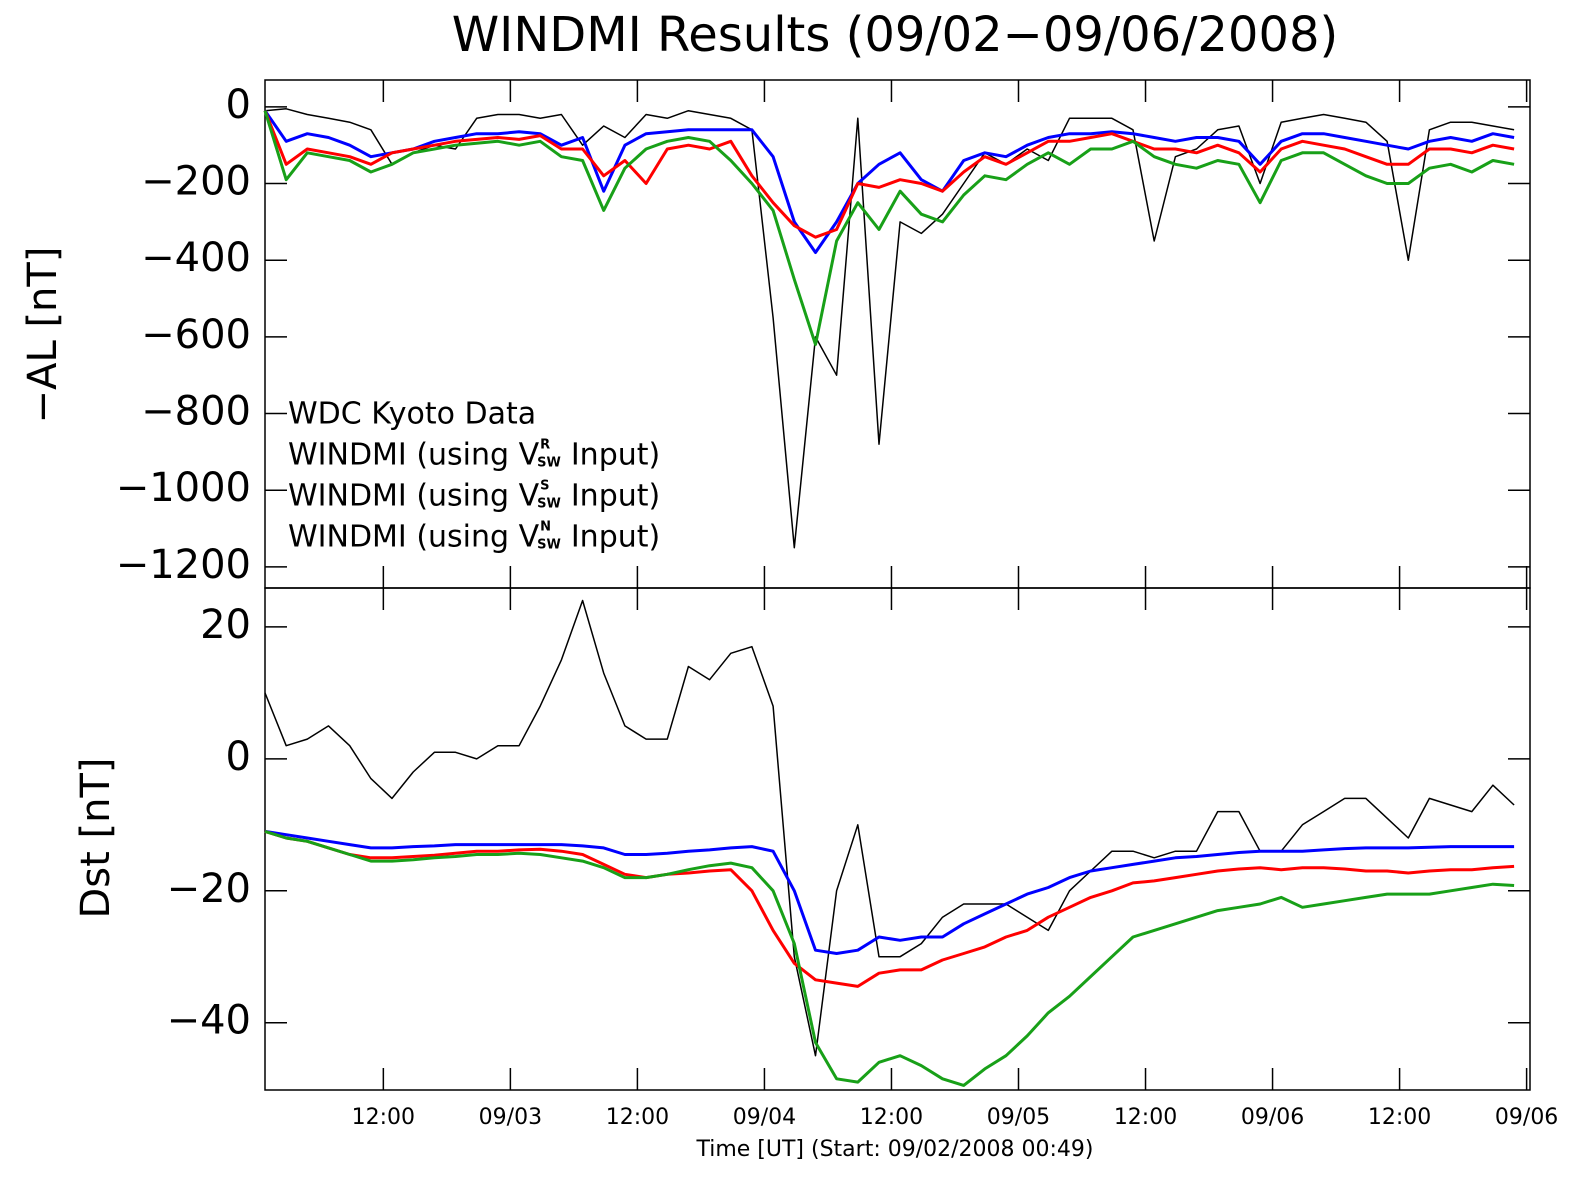 The image size is (1582, 1177). What do you see at coordinates (96, 837) in the screenshot?
I see `y-axis-title: Dst [nT]` at bounding box center [96, 837].